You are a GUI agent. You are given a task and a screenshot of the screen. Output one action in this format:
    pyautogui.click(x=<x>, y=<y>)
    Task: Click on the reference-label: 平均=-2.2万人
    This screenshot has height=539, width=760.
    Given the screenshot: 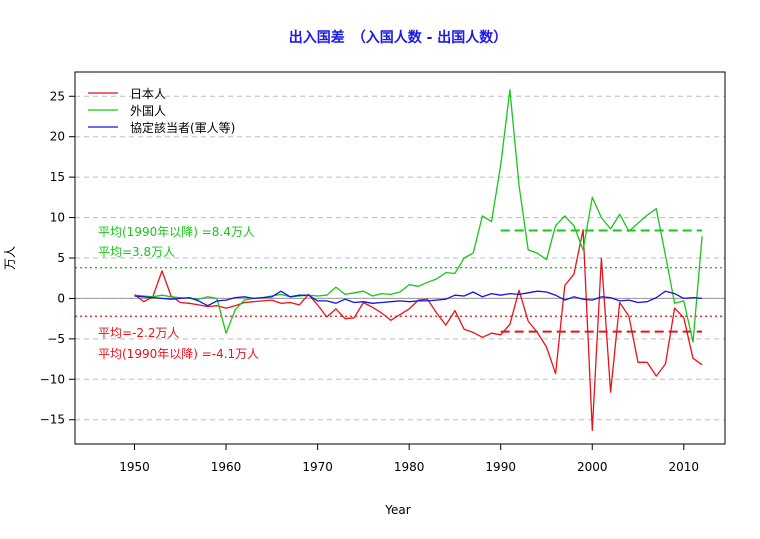 What is the action you would take?
    pyautogui.click(x=138, y=333)
    